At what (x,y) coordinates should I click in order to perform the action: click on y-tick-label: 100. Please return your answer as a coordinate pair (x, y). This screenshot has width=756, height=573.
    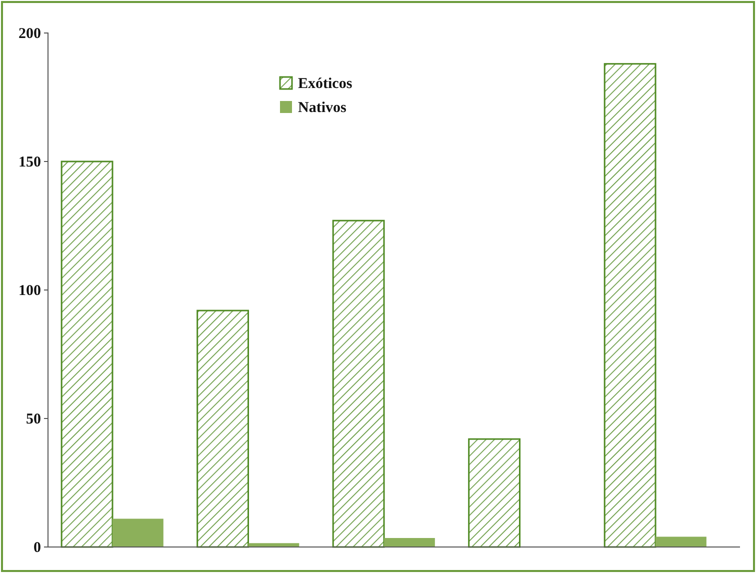
    Looking at the image, I should click on (29, 290).